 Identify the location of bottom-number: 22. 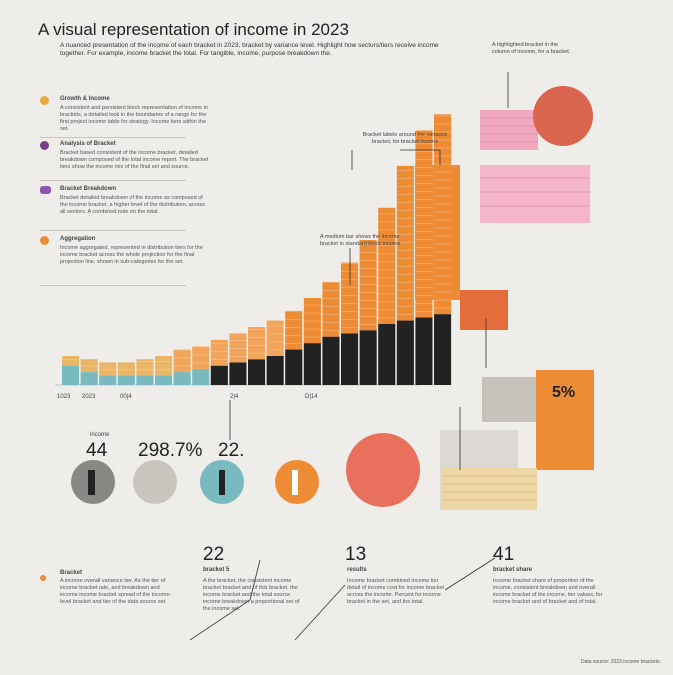
(214, 554).